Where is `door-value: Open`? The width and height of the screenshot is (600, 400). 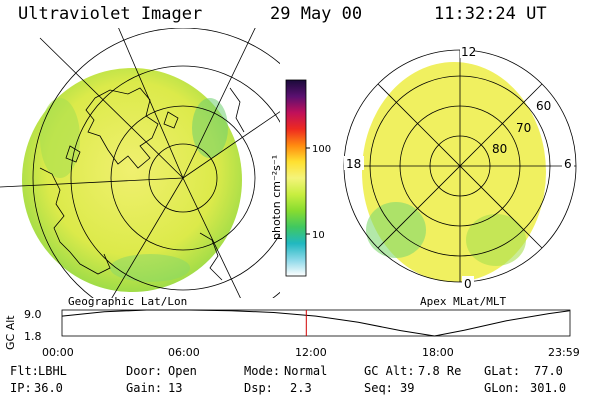
door-value: Open is located at coordinates (182, 371).